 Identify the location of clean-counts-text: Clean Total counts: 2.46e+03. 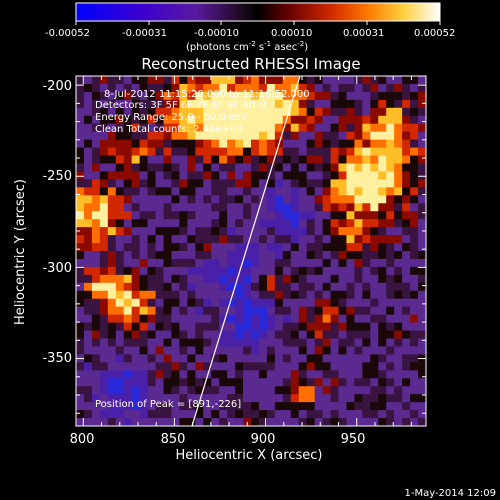
(169, 129).